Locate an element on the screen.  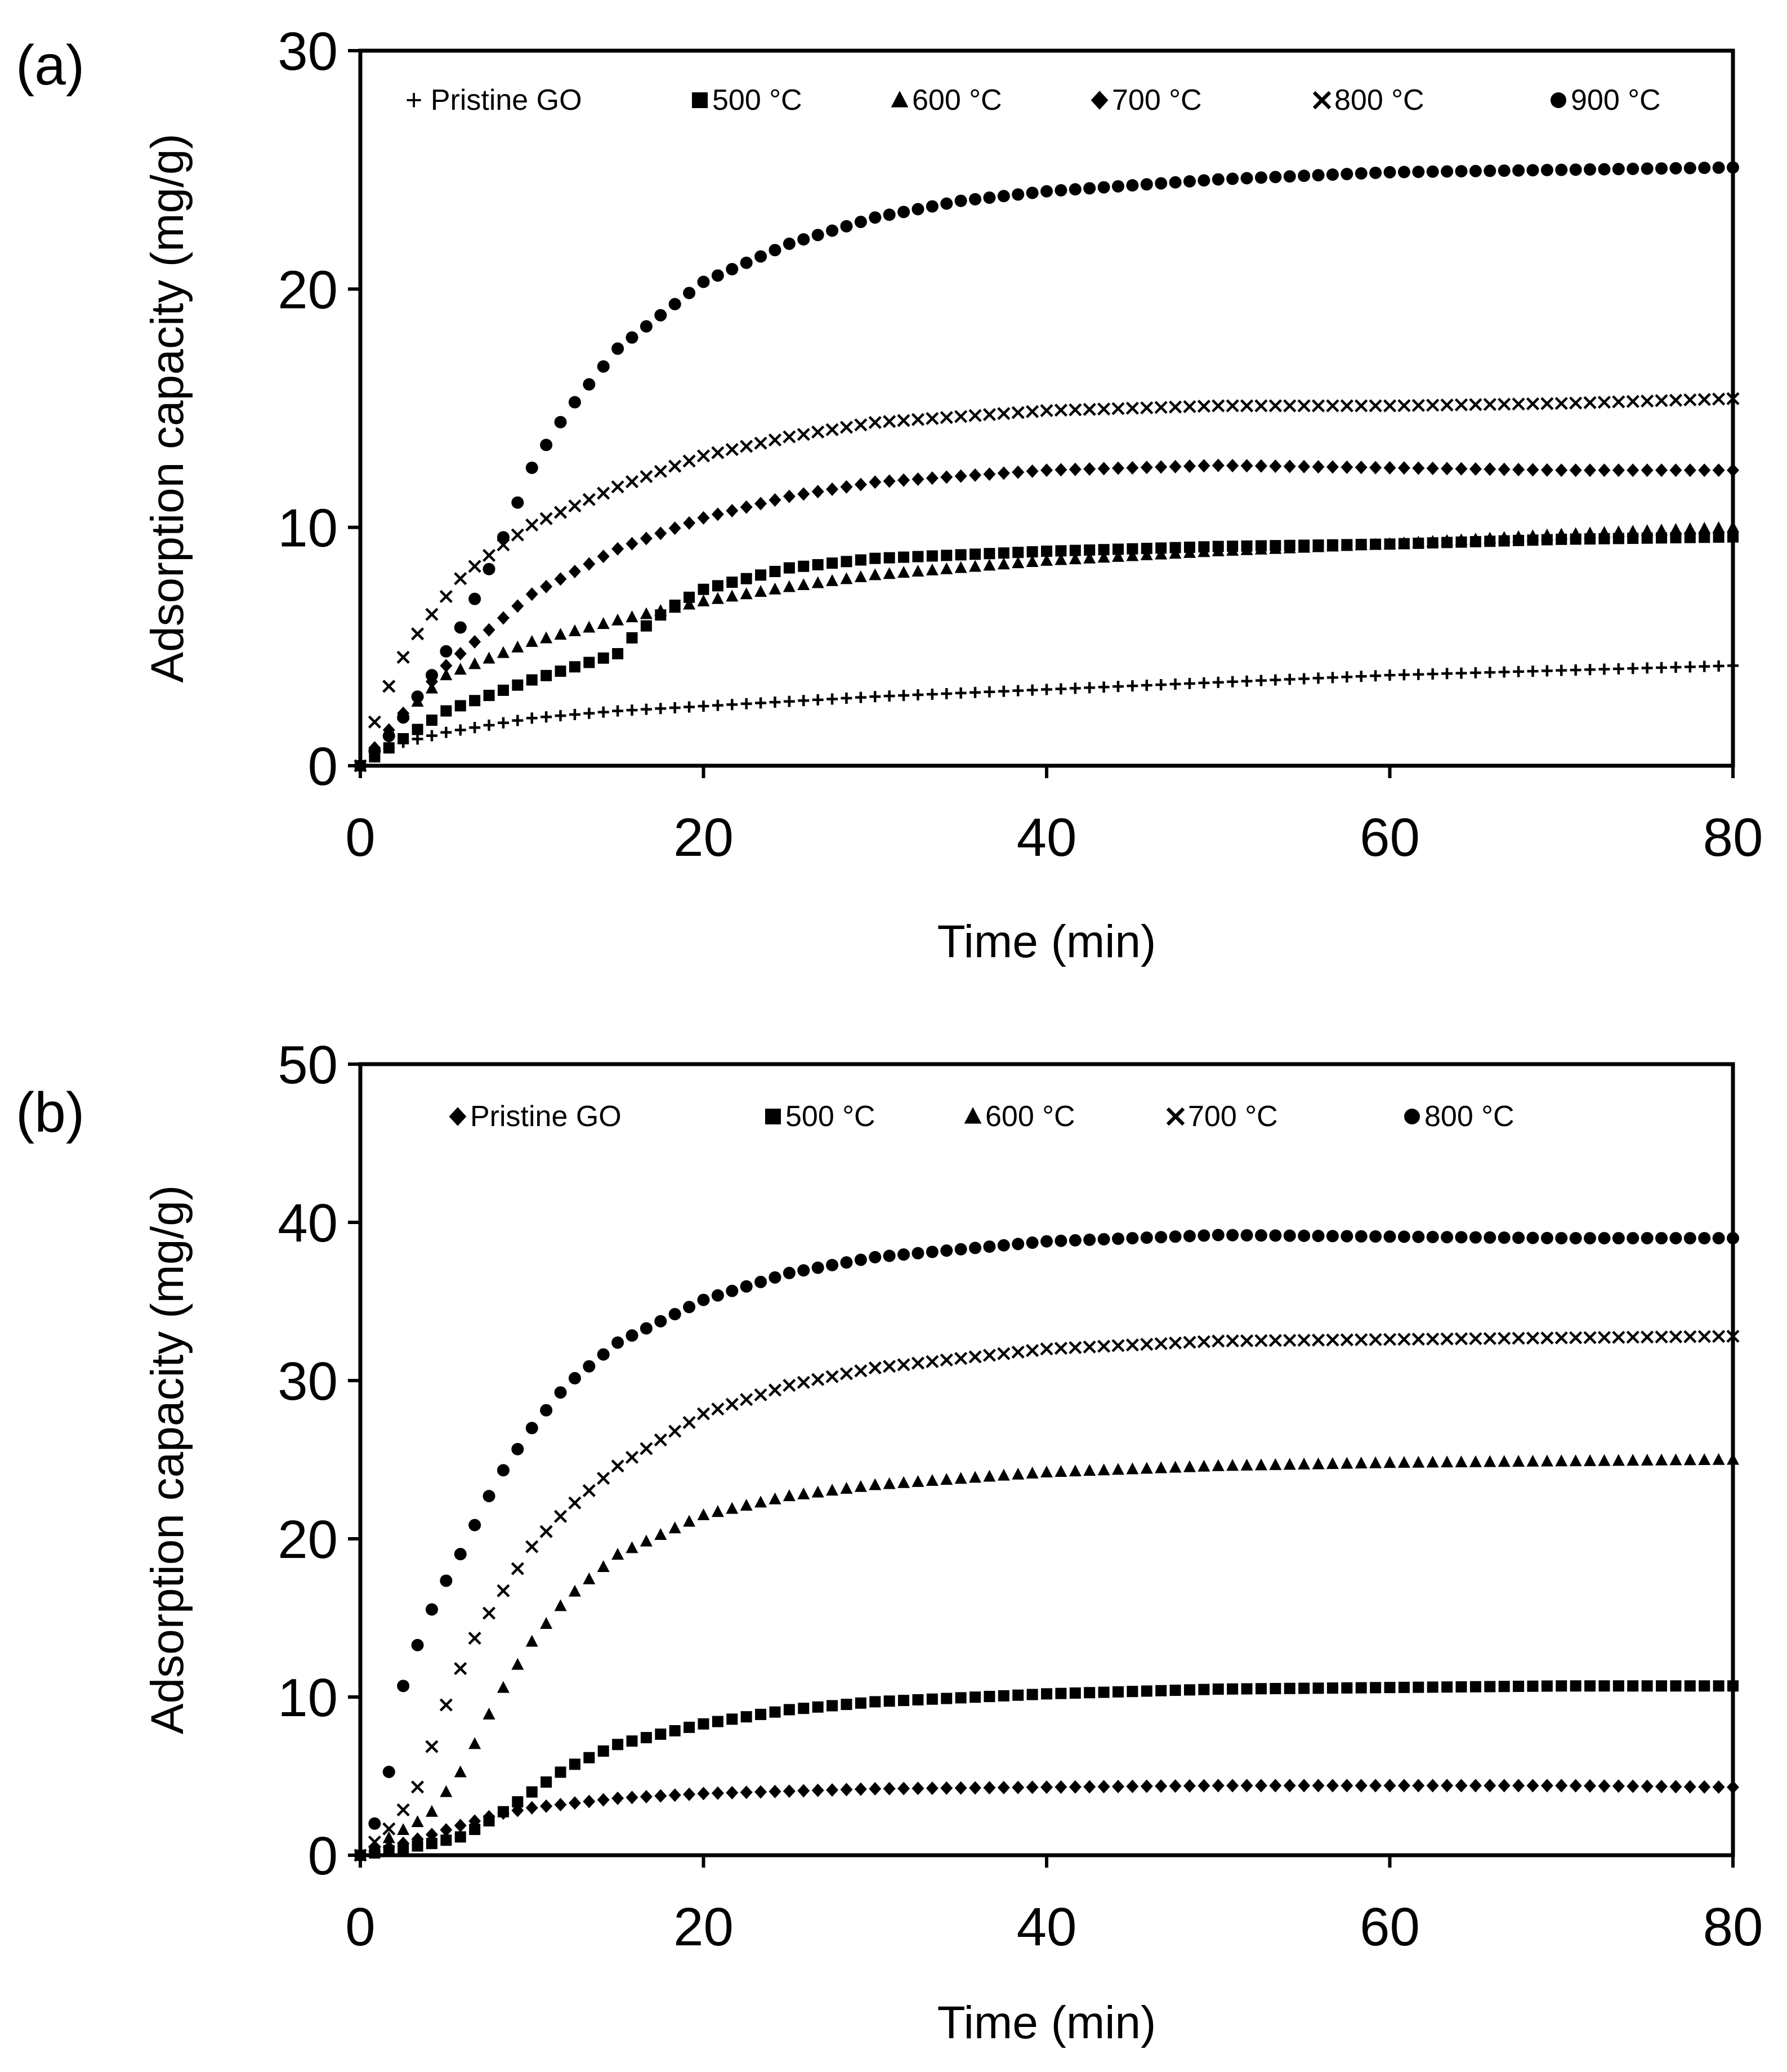
y-tick-label: 0 is located at coordinates (323, 1856).